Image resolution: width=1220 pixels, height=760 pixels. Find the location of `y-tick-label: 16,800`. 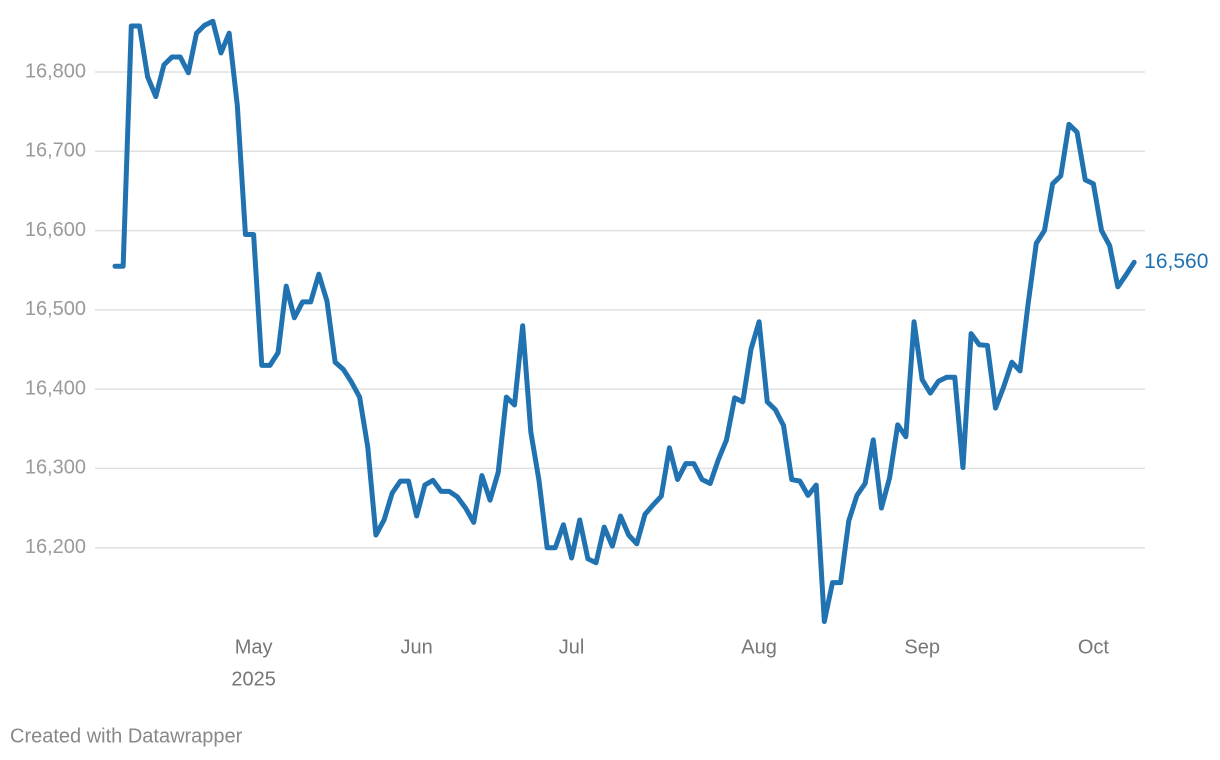

y-tick-label: 16,800 is located at coordinates (55, 71).